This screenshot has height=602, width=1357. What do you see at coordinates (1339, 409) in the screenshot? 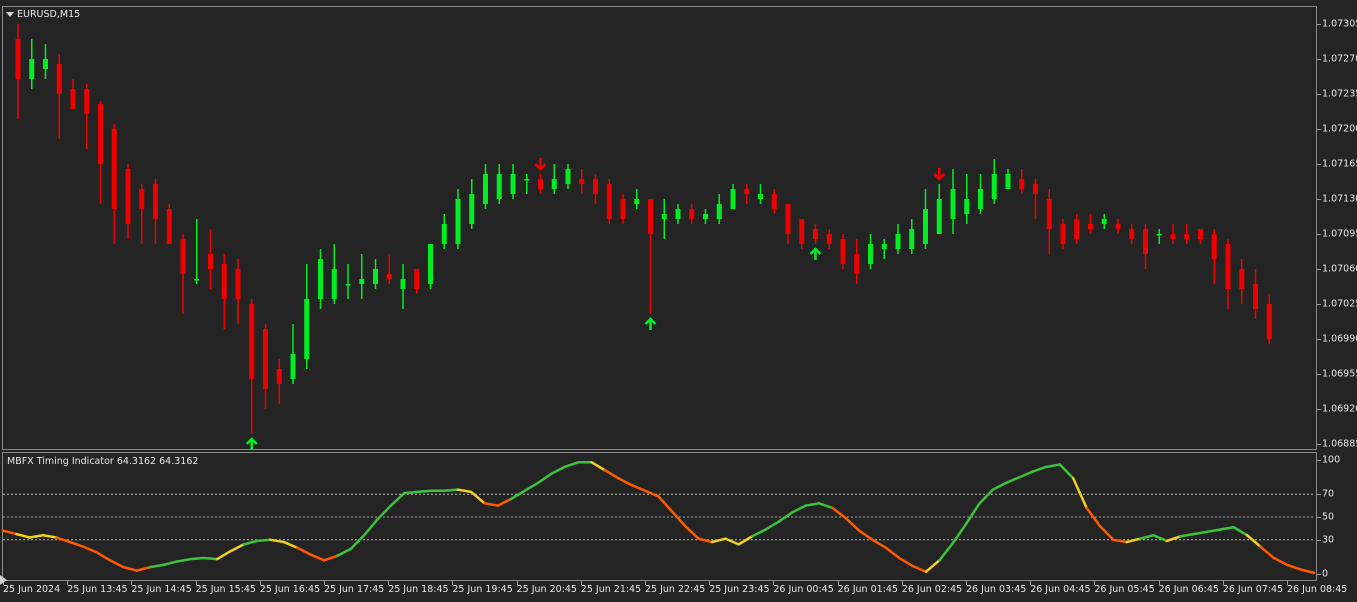
I see `price-label: 1.06920` at bounding box center [1339, 409].